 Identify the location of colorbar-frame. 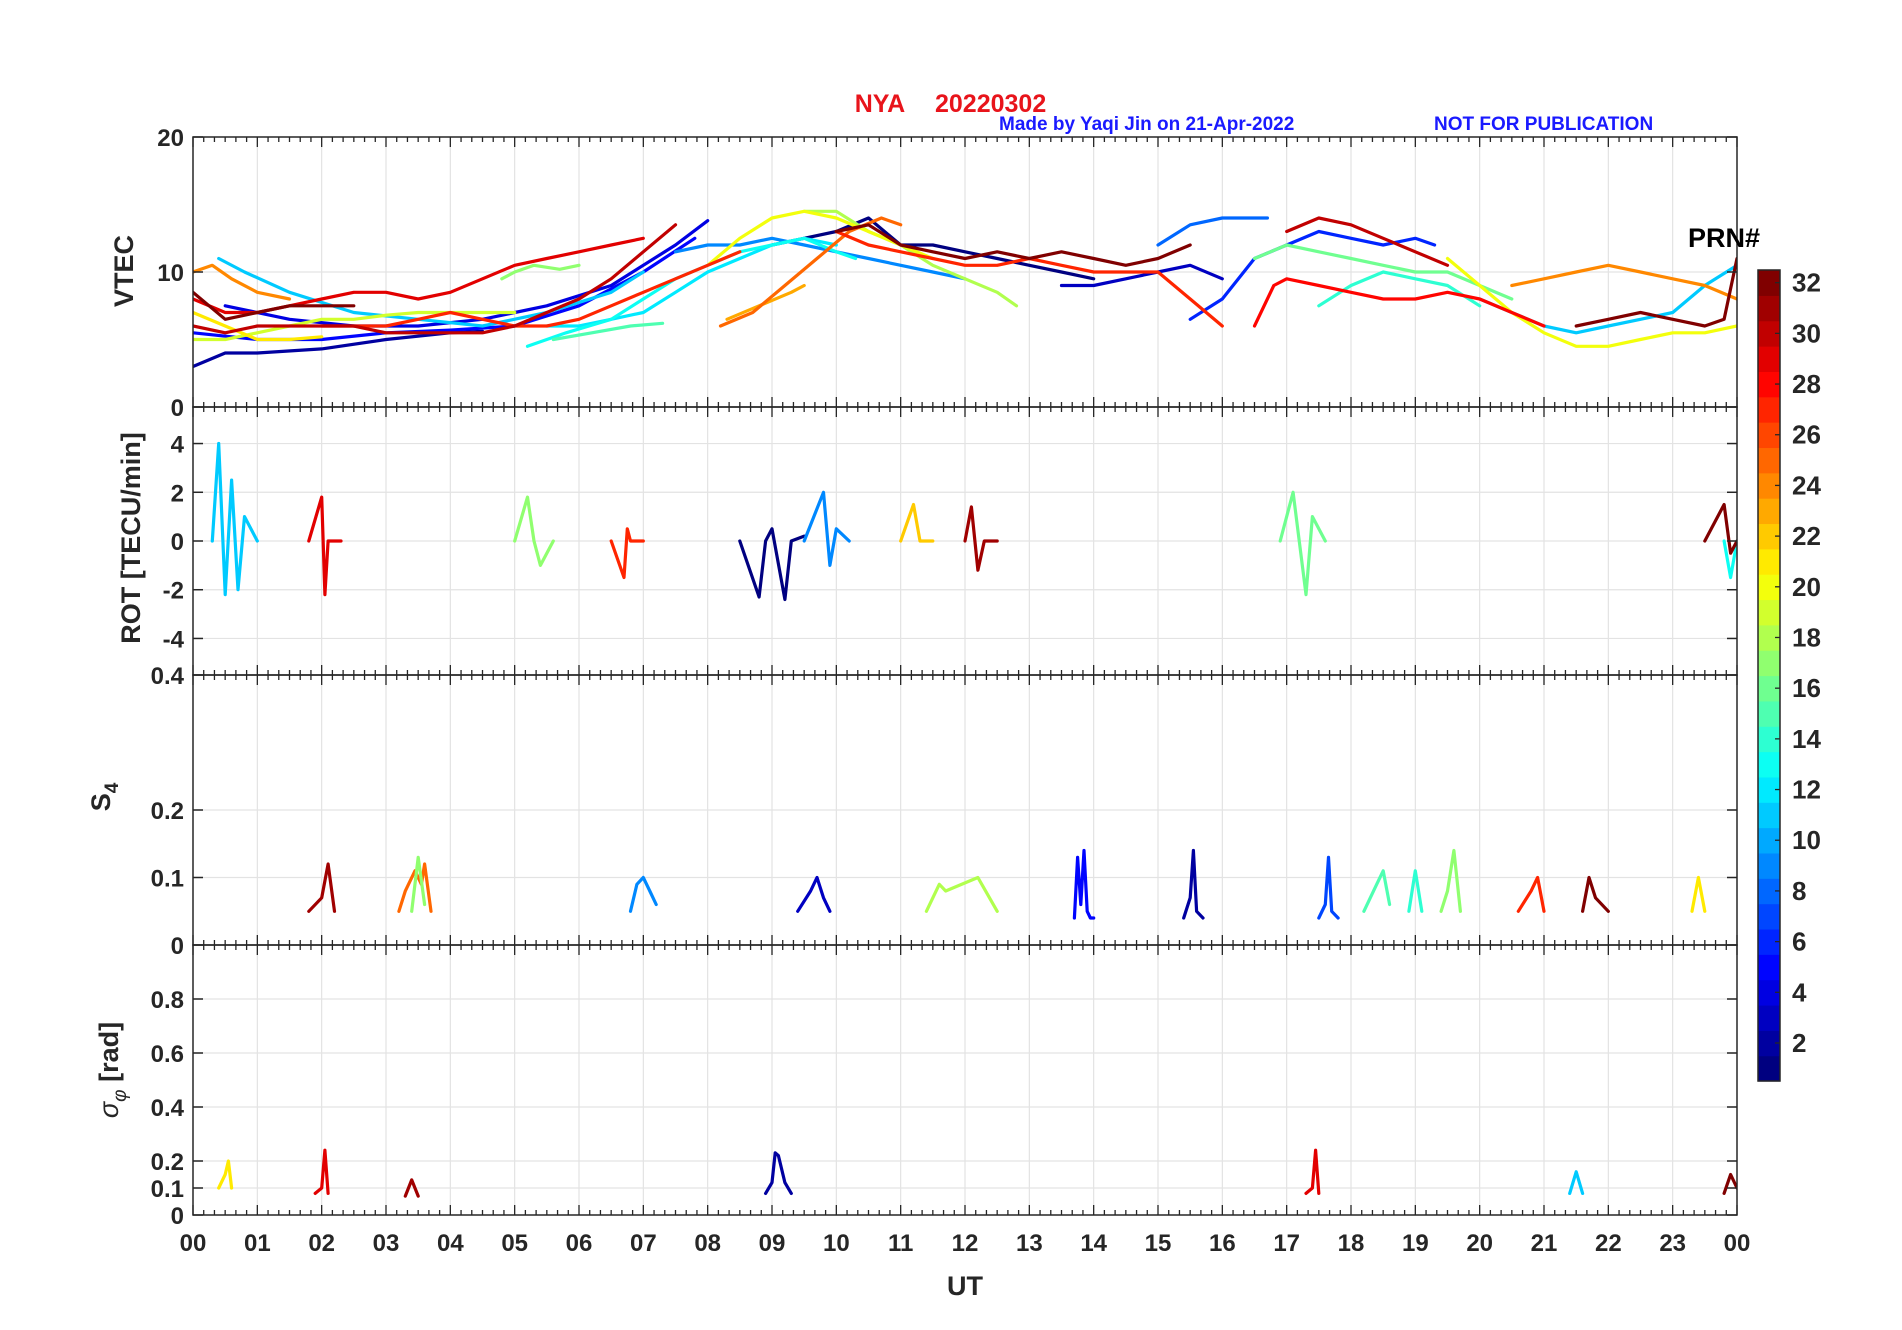
(1769, 675).